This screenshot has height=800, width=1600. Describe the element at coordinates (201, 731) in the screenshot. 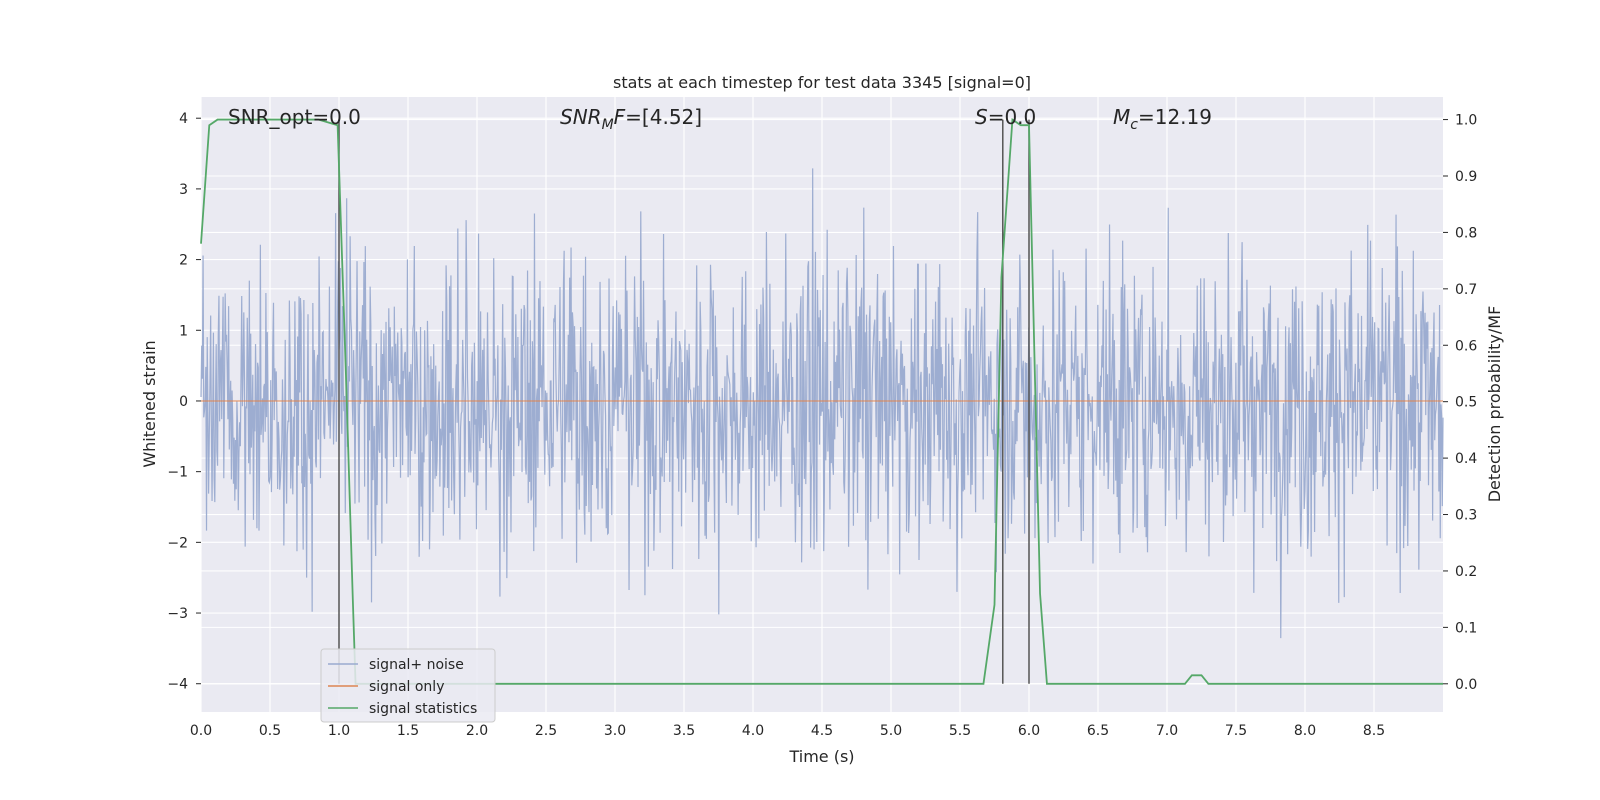

I see `x-tick-label: 0.0` at that location.